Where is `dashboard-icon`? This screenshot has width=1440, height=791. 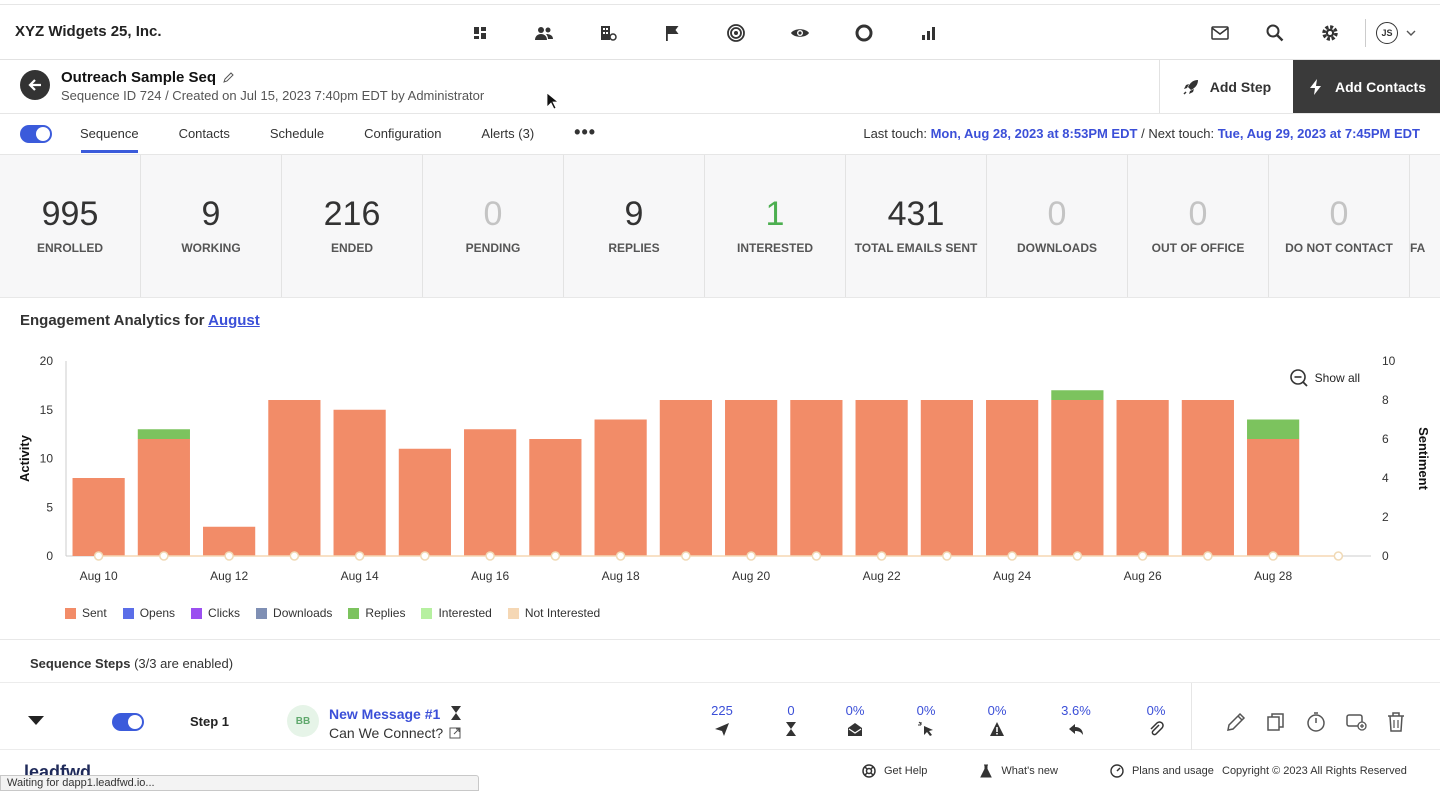 dashboard-icon is located at coordinates (480, 33).